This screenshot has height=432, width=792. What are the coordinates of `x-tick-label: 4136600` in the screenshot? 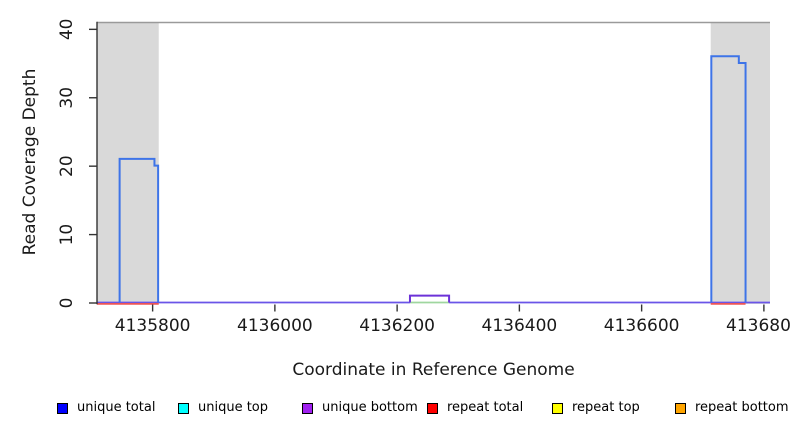 It's located at (642, 326).